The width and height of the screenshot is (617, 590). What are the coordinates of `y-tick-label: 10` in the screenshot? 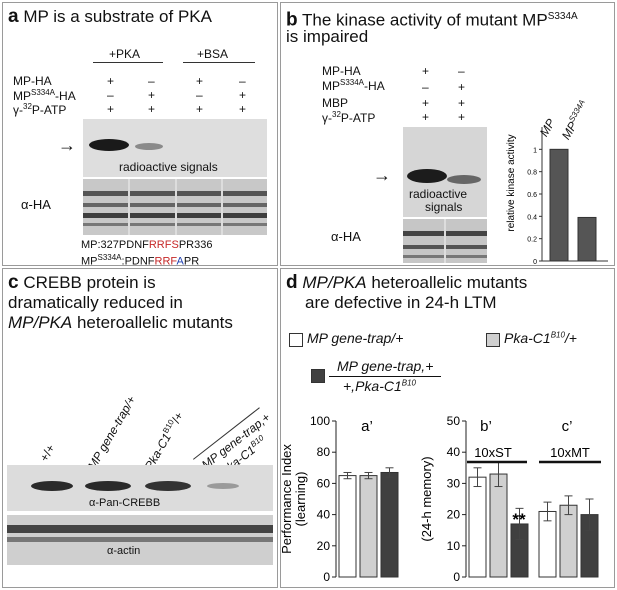 It's located at (454, 546).